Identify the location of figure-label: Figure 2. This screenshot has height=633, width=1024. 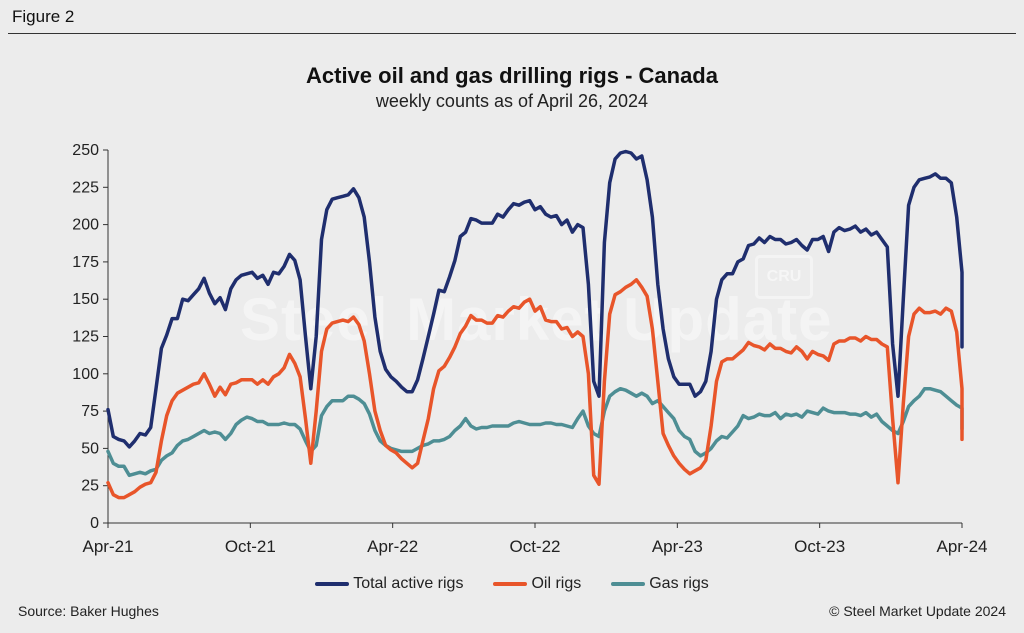
(43, 16).